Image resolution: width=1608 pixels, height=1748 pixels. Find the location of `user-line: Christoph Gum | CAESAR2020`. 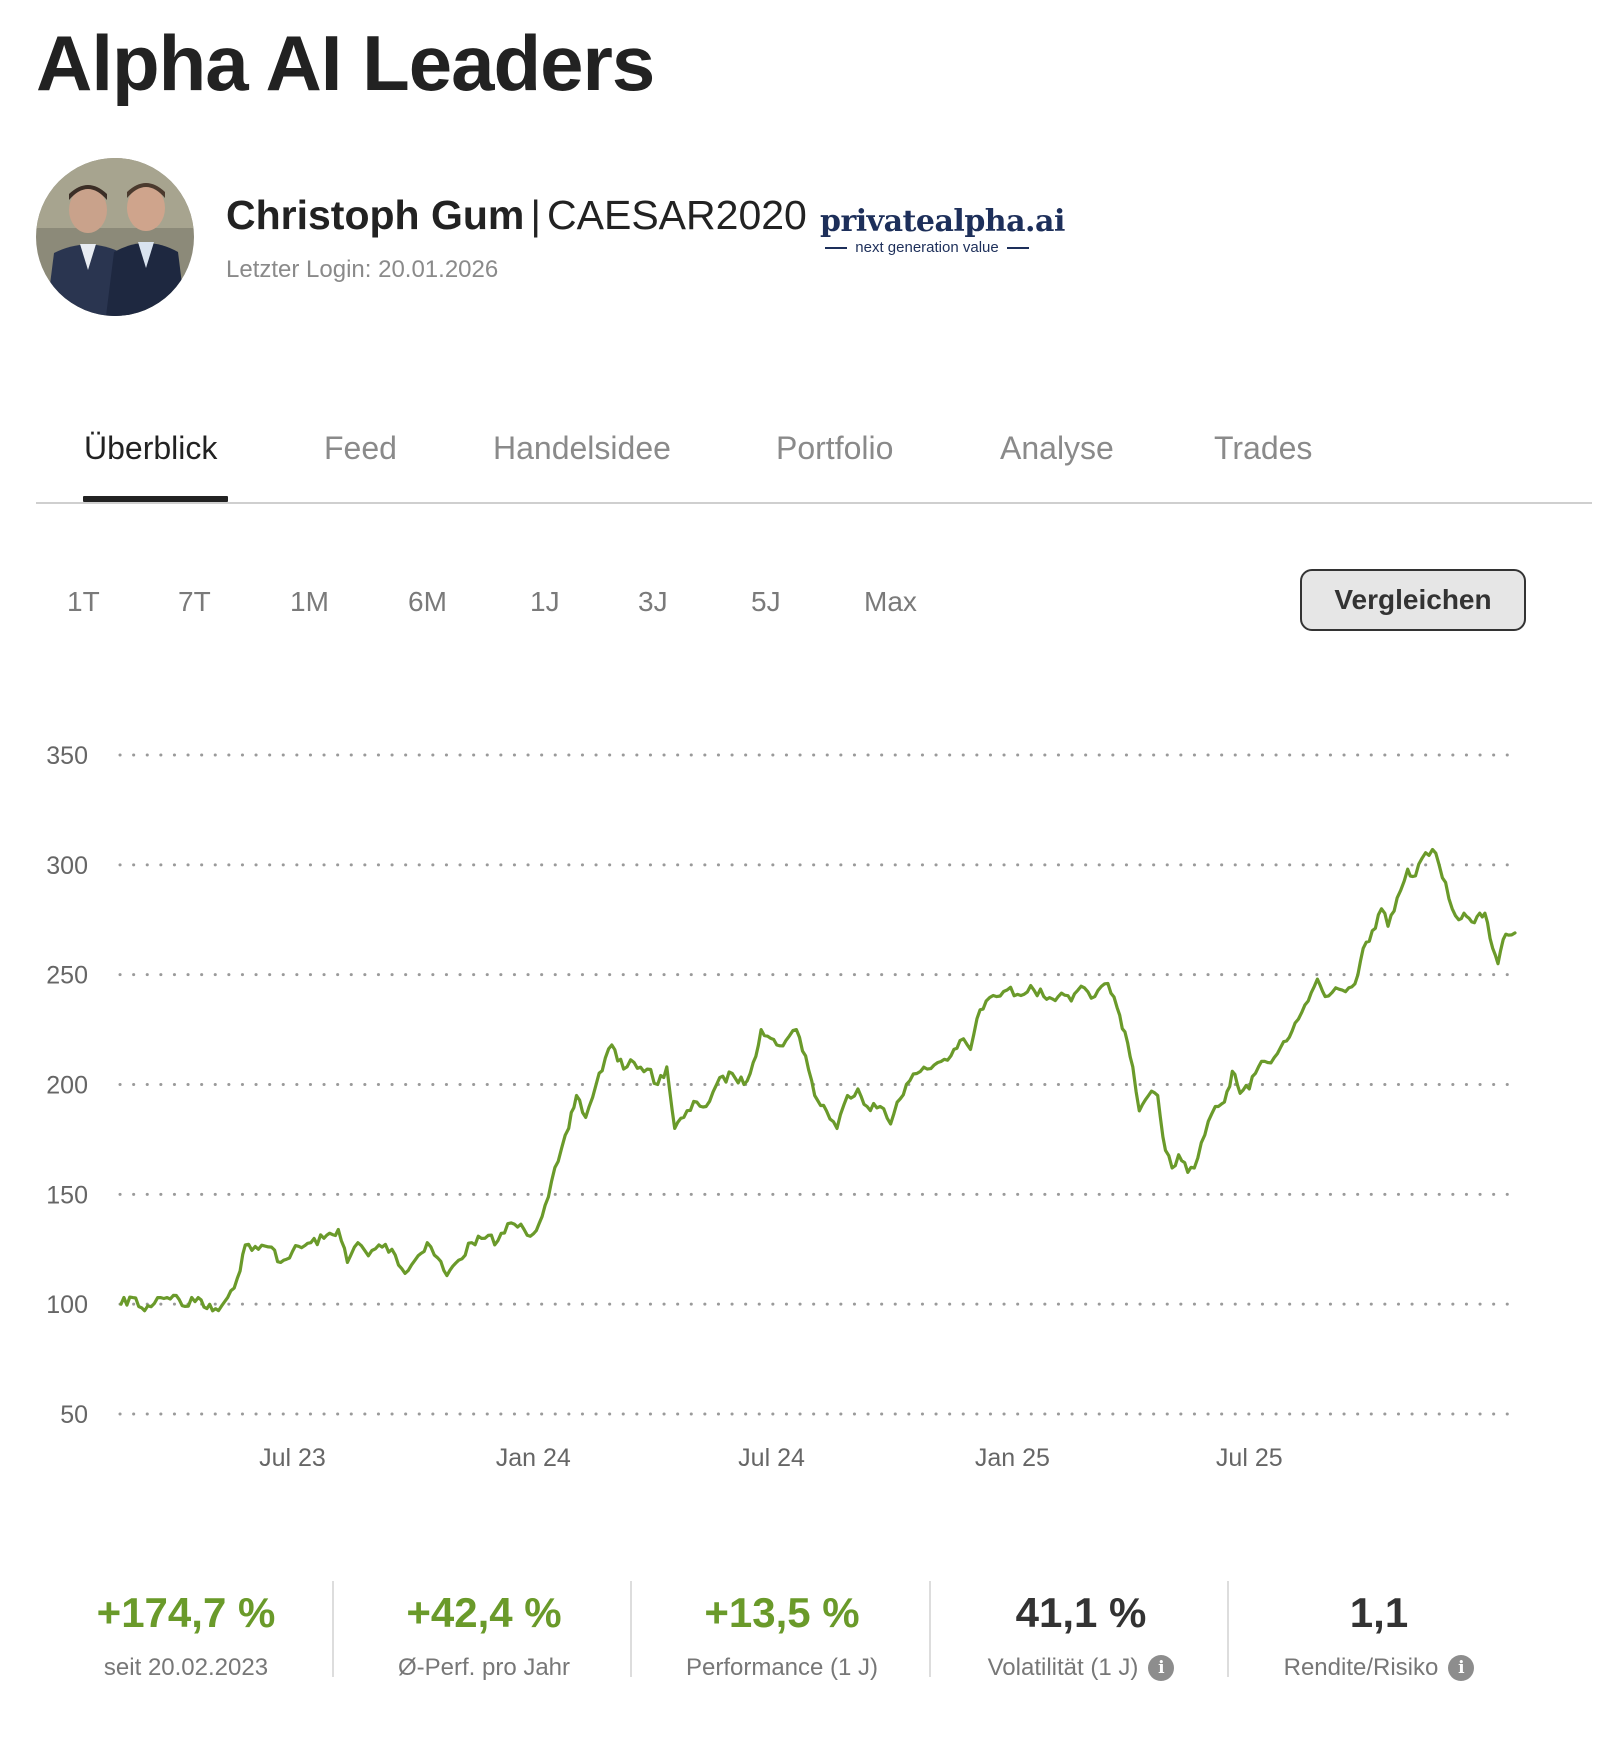

user-line: Christoph Gum | CAESAR2020 is located at coordinates (516, 215).